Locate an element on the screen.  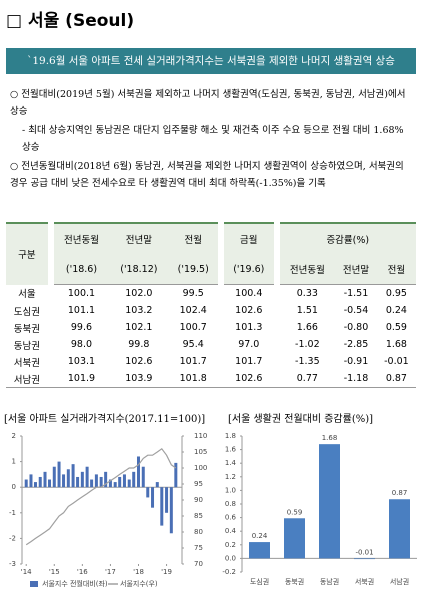
y2-tick-label: 80 is located at coordinates (198, 532).